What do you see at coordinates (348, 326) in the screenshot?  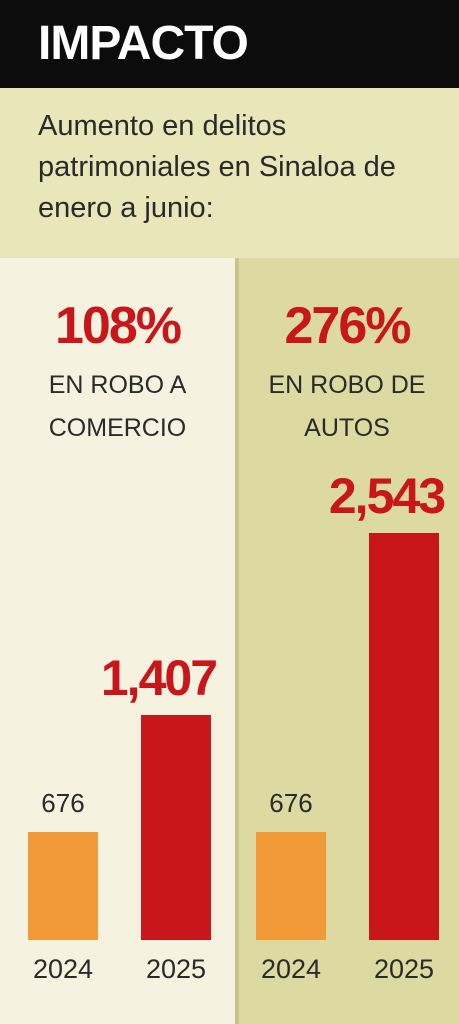 I see `chart-title: 276%` at bounding box center [348, 326].